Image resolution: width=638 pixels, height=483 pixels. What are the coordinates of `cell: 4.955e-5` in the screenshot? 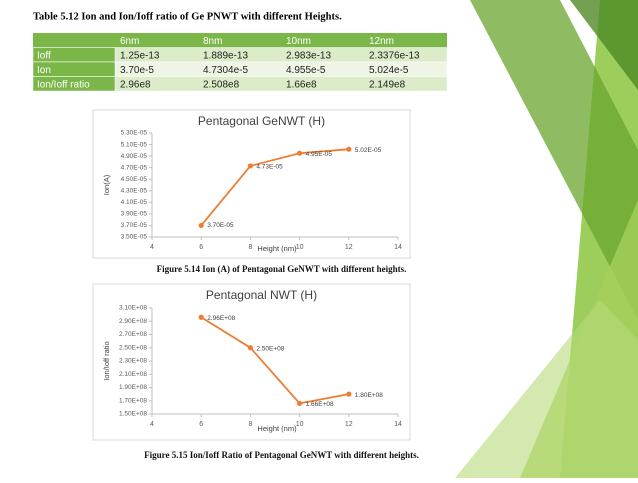 It's located at (306, 70).